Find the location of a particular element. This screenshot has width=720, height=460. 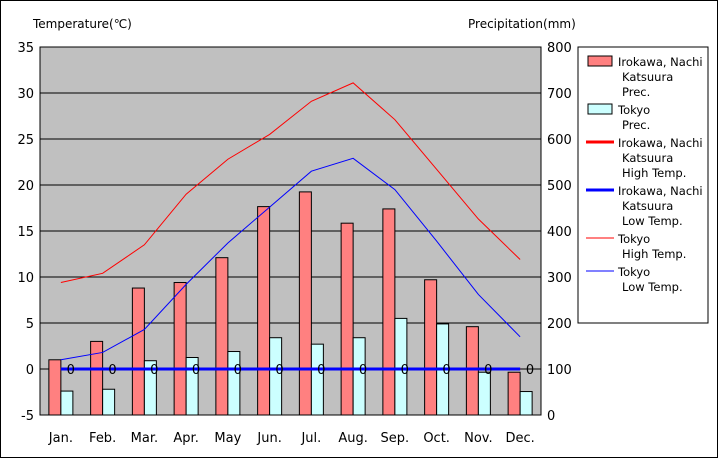

right-tick-label: 300 is located at coordinates (559, 278).